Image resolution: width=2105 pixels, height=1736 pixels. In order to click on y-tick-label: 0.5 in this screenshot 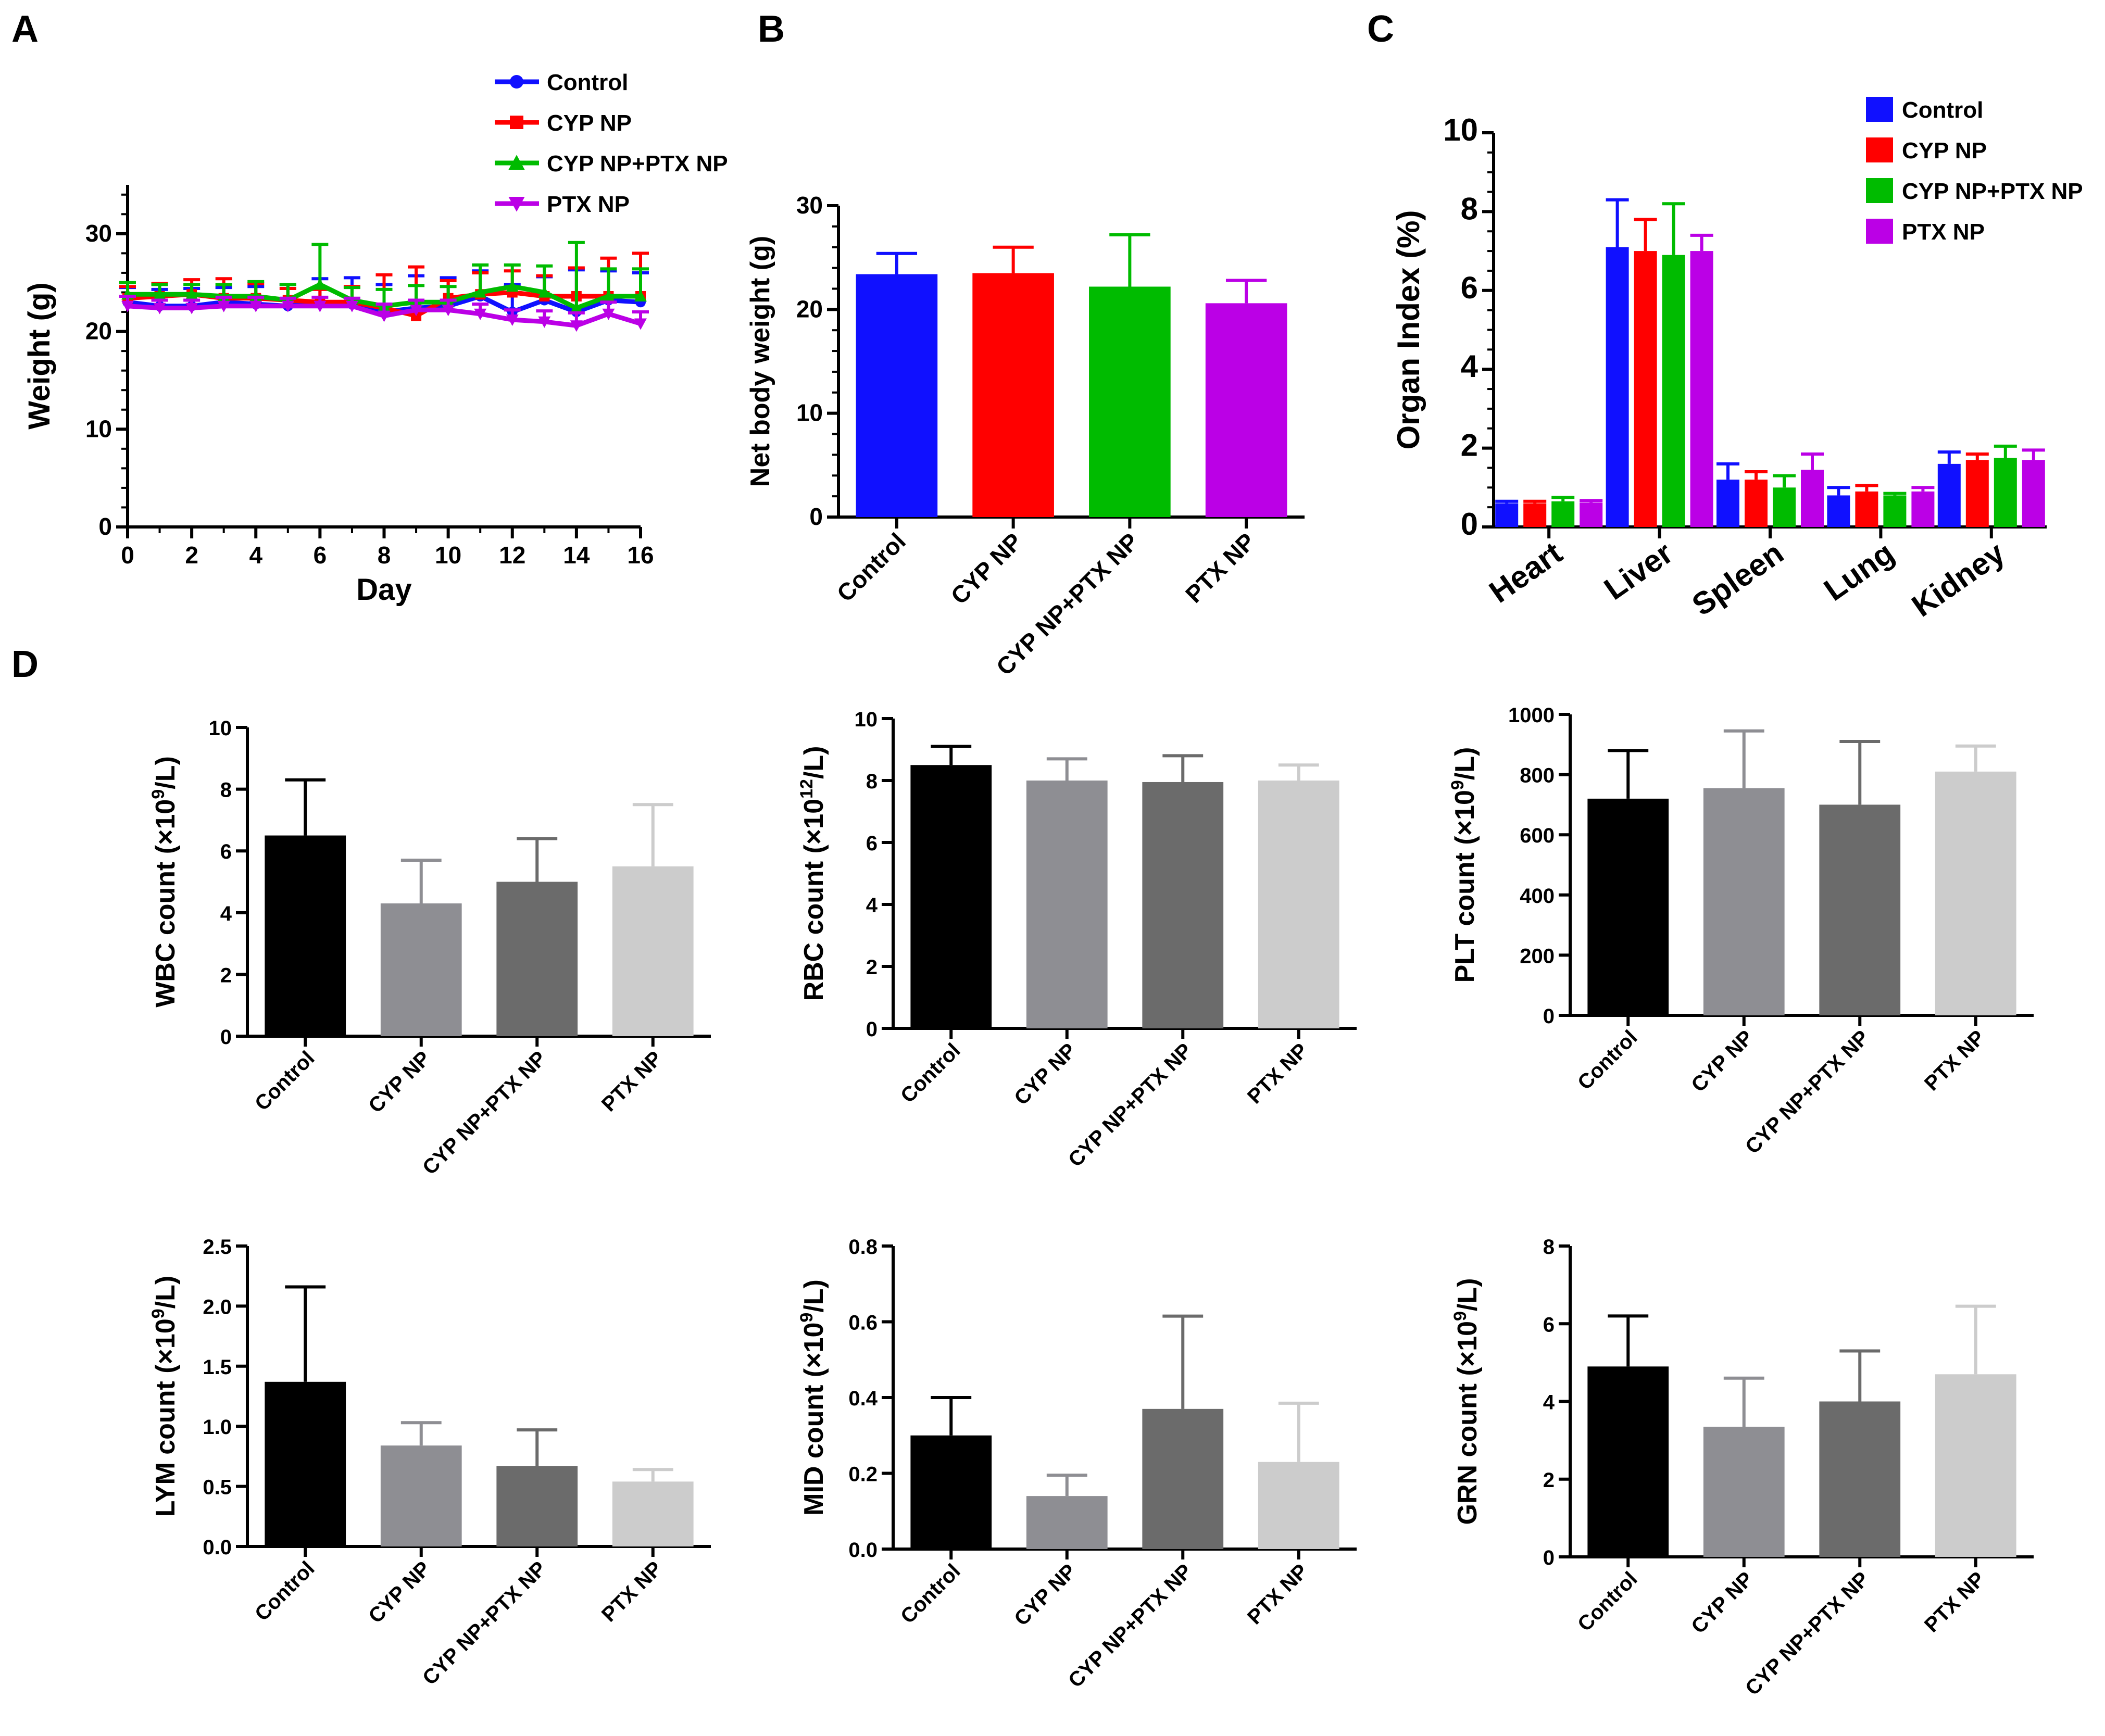, I will do `click(217, 1487)`.